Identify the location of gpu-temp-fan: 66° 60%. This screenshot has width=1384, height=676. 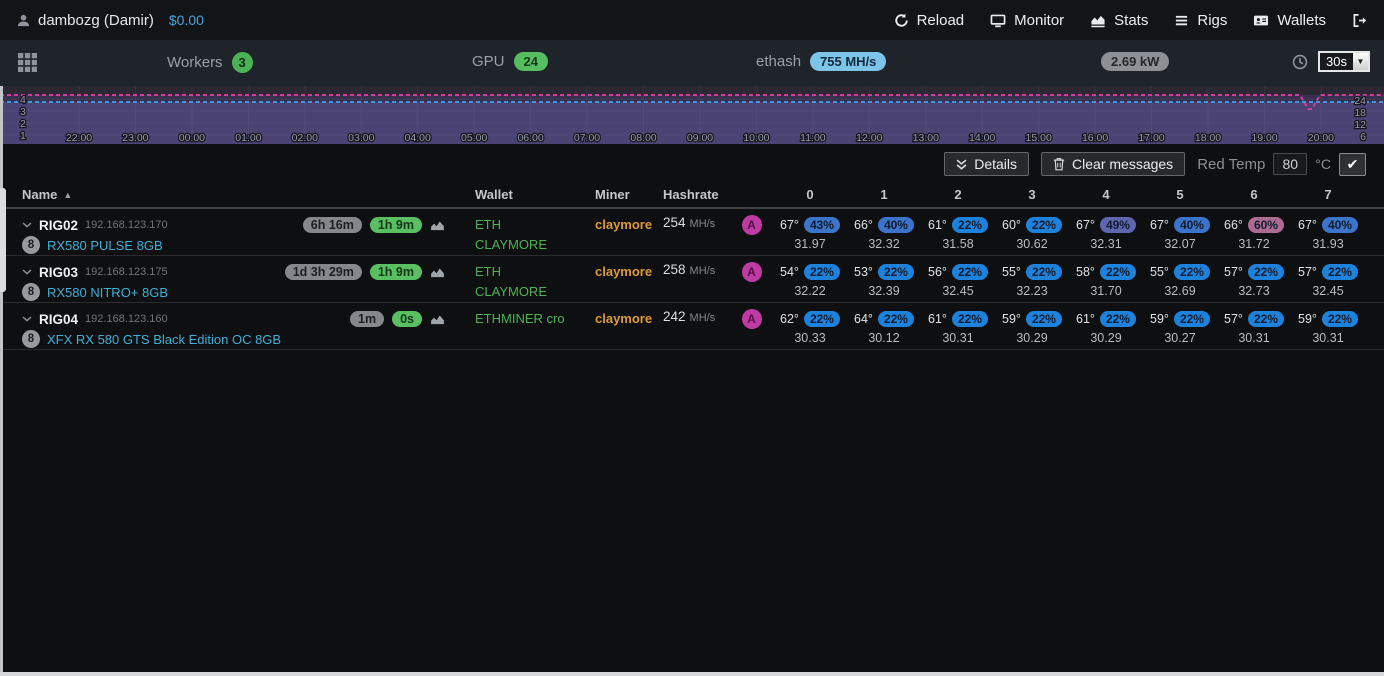
(1254, 224).